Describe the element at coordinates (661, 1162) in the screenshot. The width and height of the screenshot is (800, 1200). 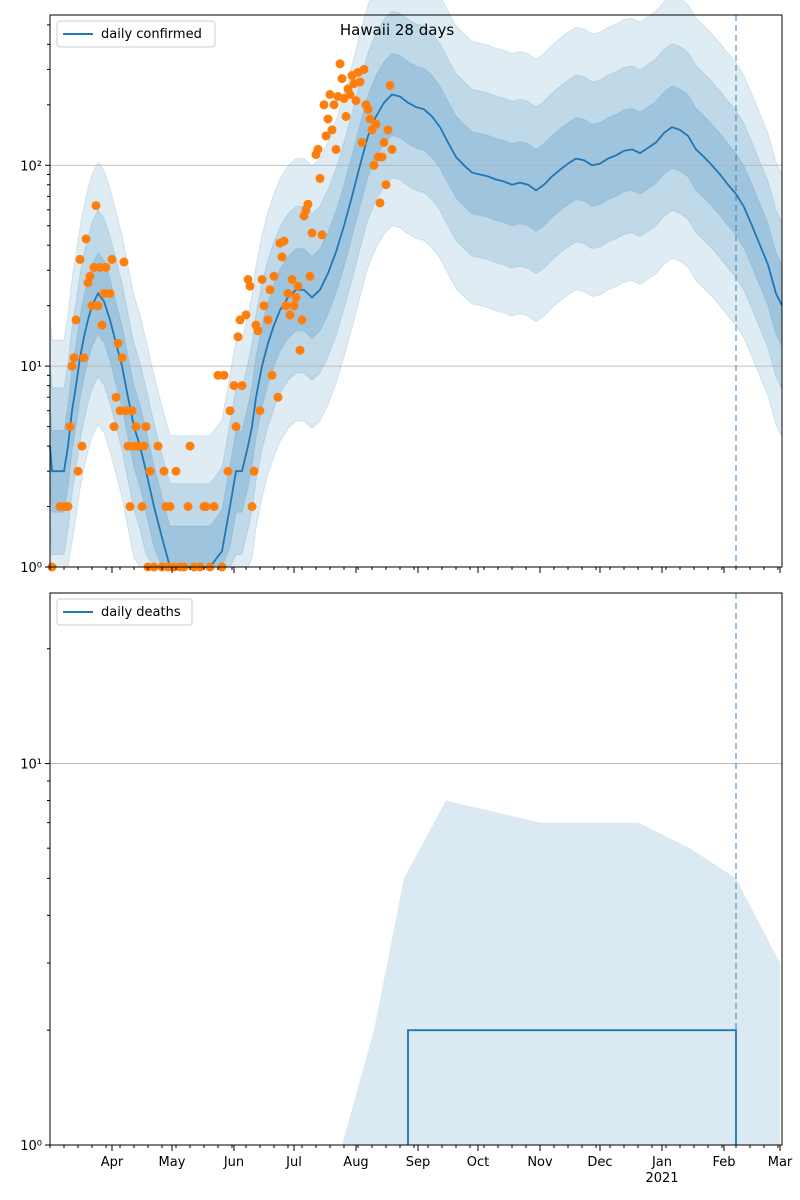
I see `x-tick-label: Jan` at that location.